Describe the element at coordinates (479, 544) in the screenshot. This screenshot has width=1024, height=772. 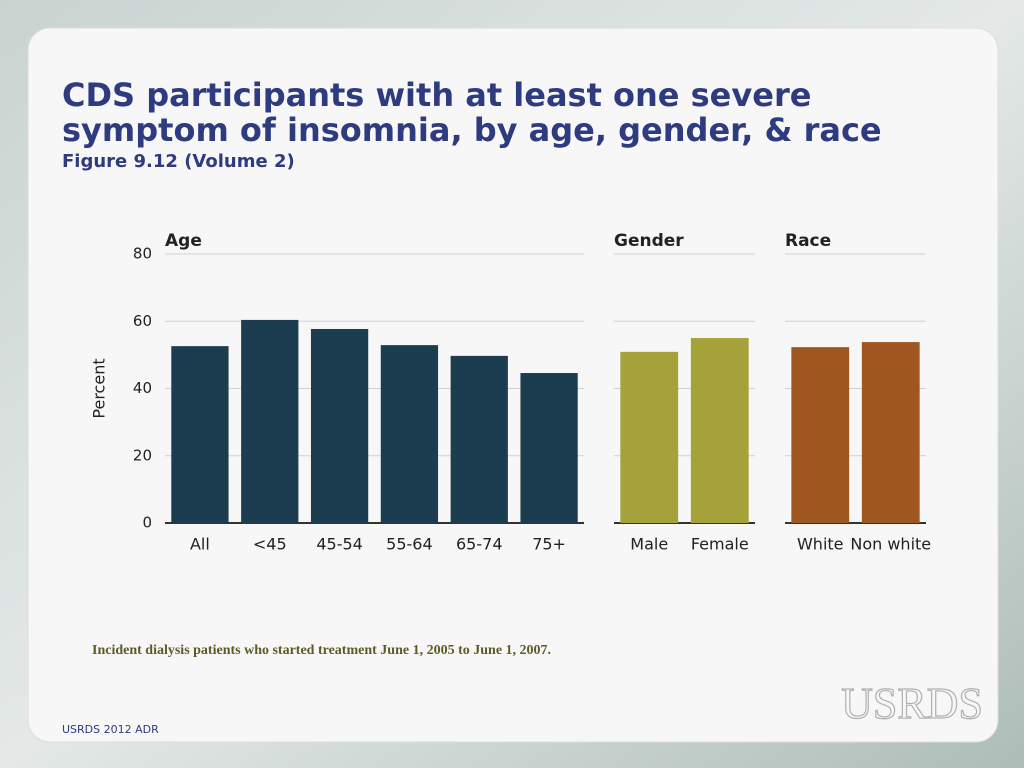
I see `x-tick-label: 65-74` at that location.